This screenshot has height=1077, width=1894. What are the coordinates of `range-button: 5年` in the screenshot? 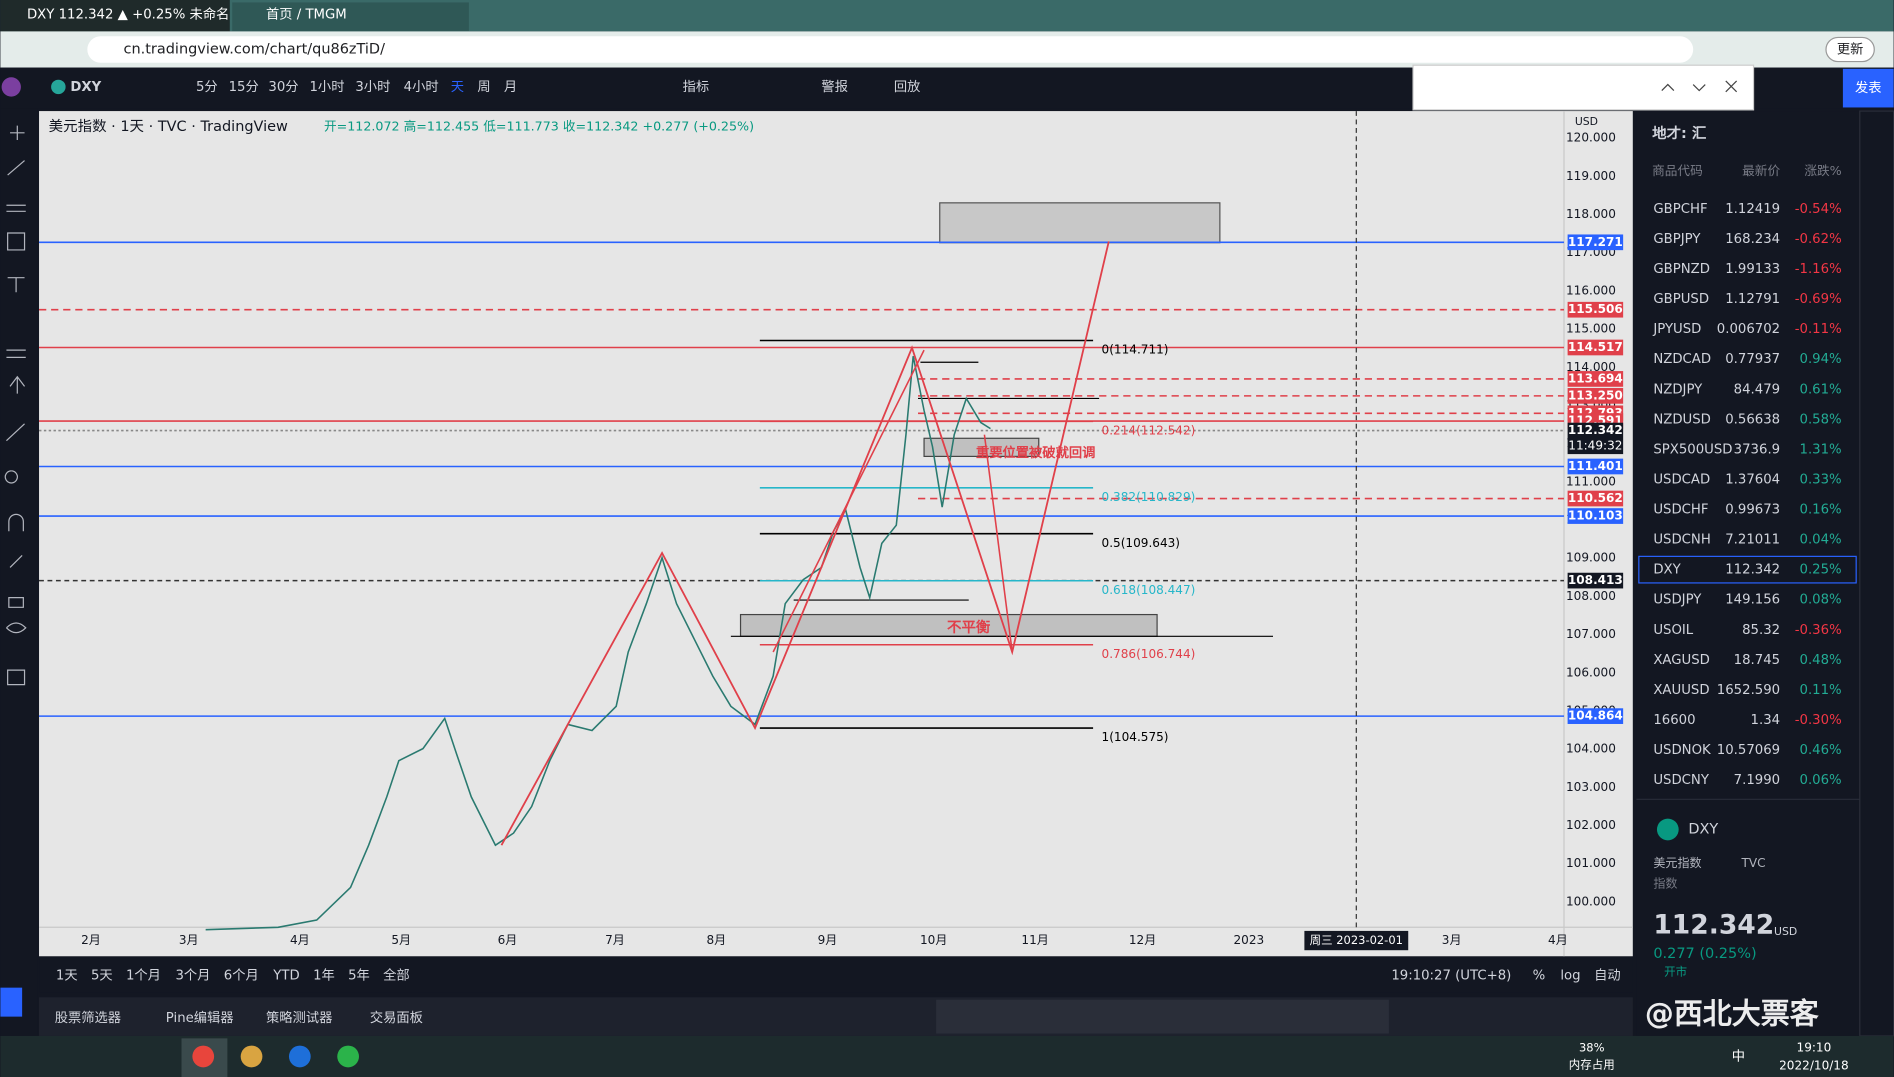 It's located at (359, 976).